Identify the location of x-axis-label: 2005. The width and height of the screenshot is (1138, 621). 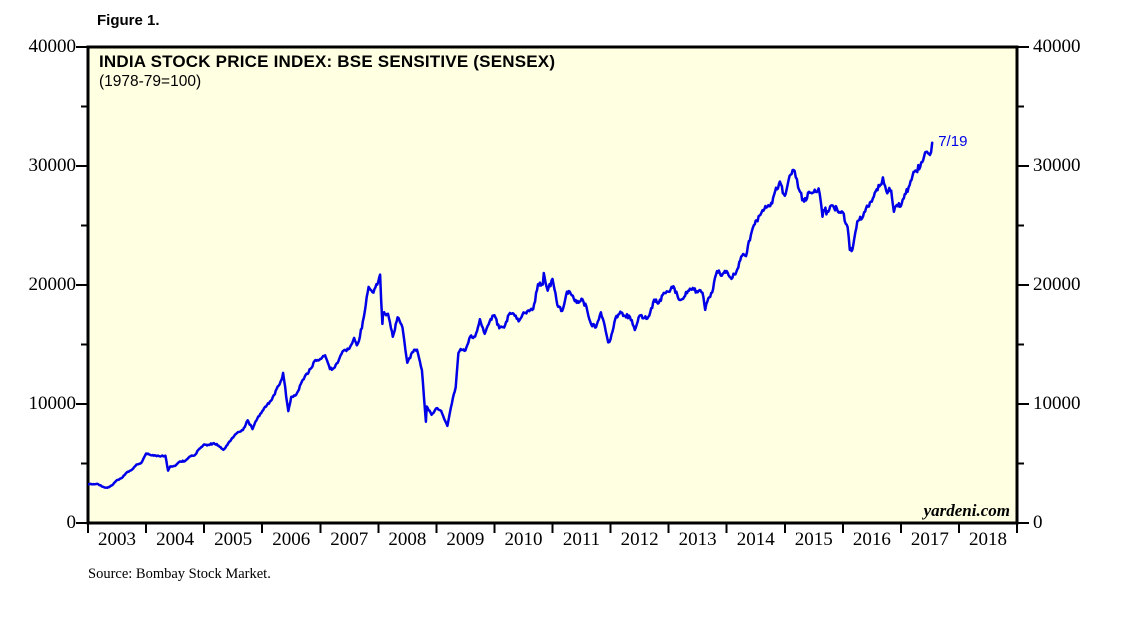
(233, 539).